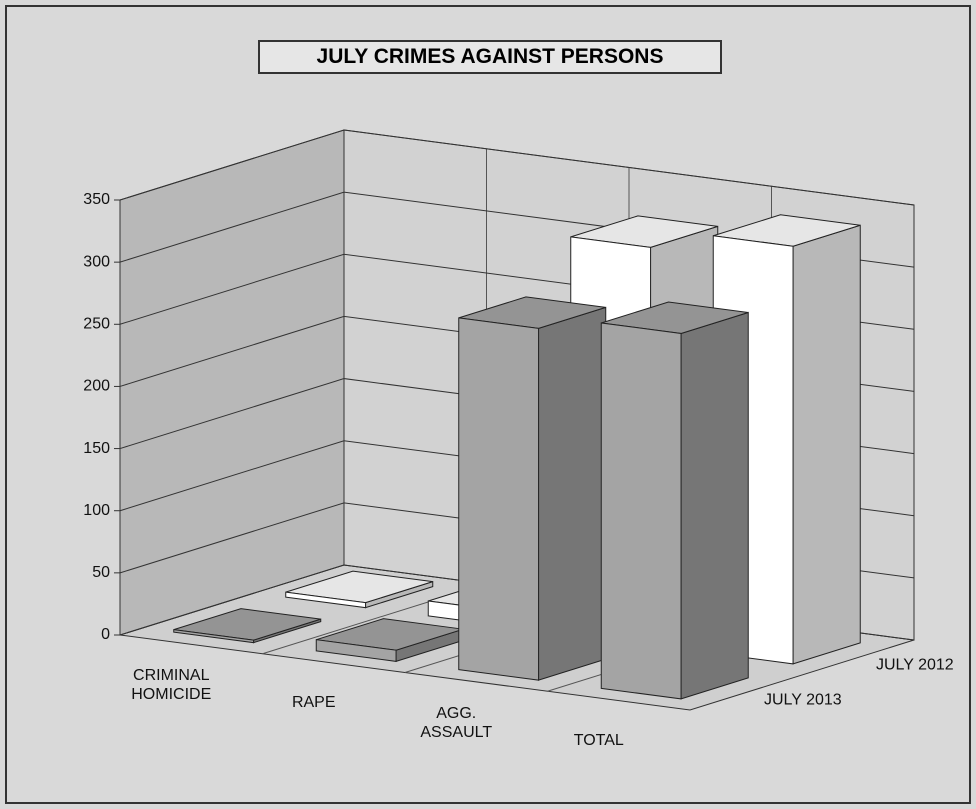  Describe the element at coordinates (456, 722) in the screenshot. I see `x-tick-label: AGG. ASSAULT` at that location.